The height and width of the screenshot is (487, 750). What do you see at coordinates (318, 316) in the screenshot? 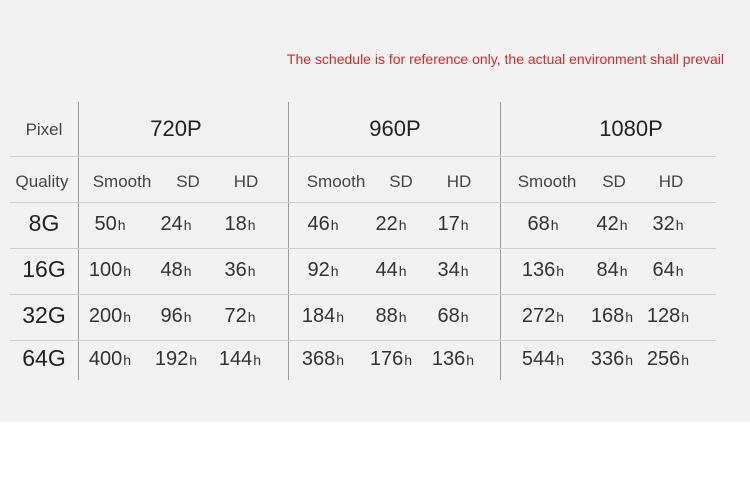
I see `duration-value: 184` at bounding box center [318, 316].